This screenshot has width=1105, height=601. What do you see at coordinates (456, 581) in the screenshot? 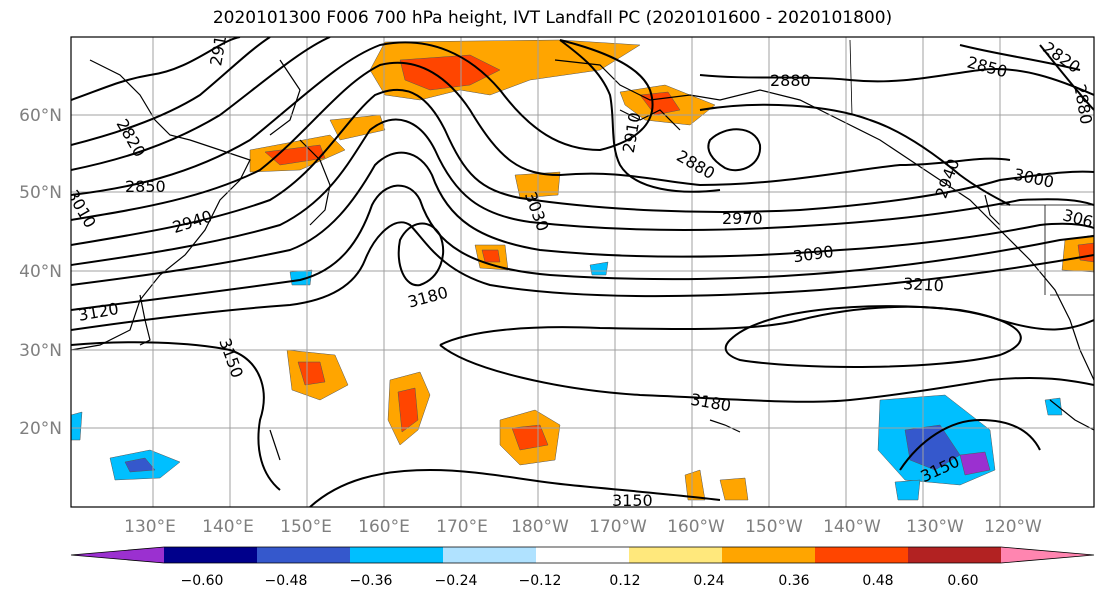
I see `colorbar-tick-label: −0.24` at bounding box center [456, 581].